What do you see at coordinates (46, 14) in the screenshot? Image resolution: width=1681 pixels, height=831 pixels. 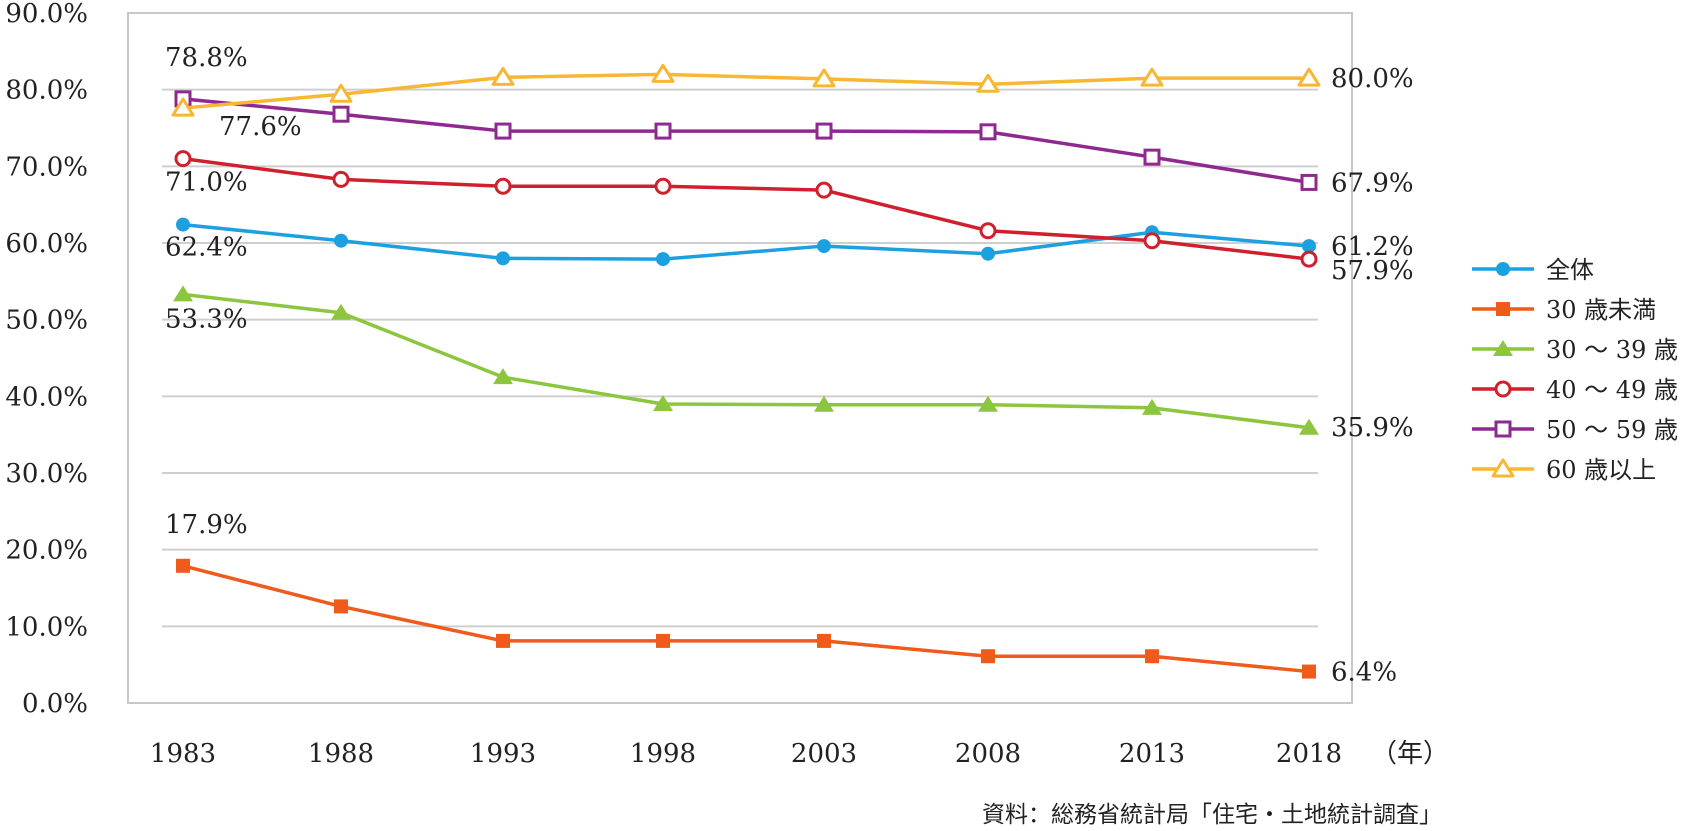 I see `y-tick-label: 90.0%` at bounding box center [46, 14].